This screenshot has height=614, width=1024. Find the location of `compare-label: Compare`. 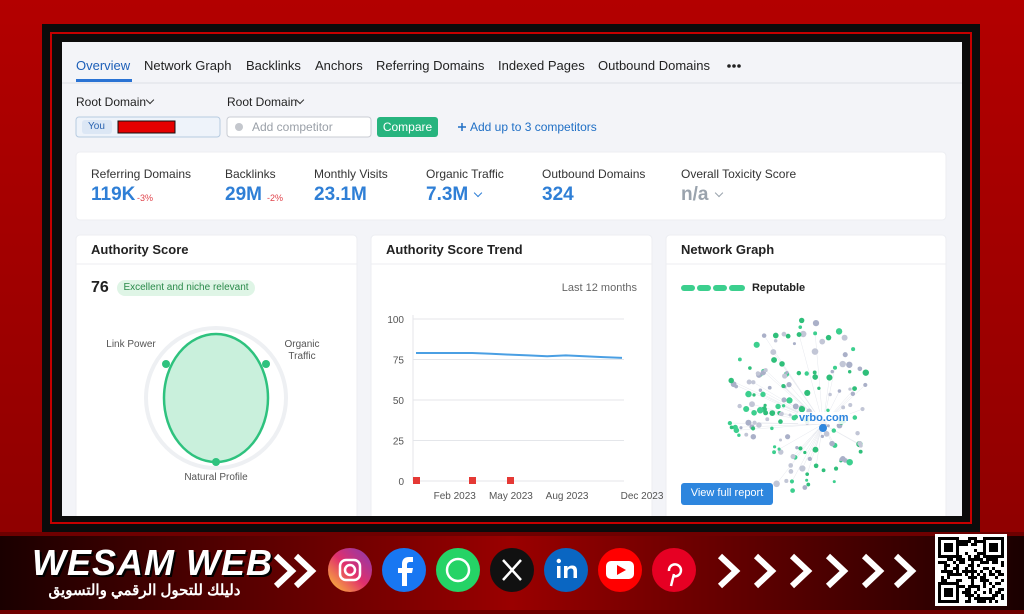

compare-label: Compare is located at coordinates (407, 127).